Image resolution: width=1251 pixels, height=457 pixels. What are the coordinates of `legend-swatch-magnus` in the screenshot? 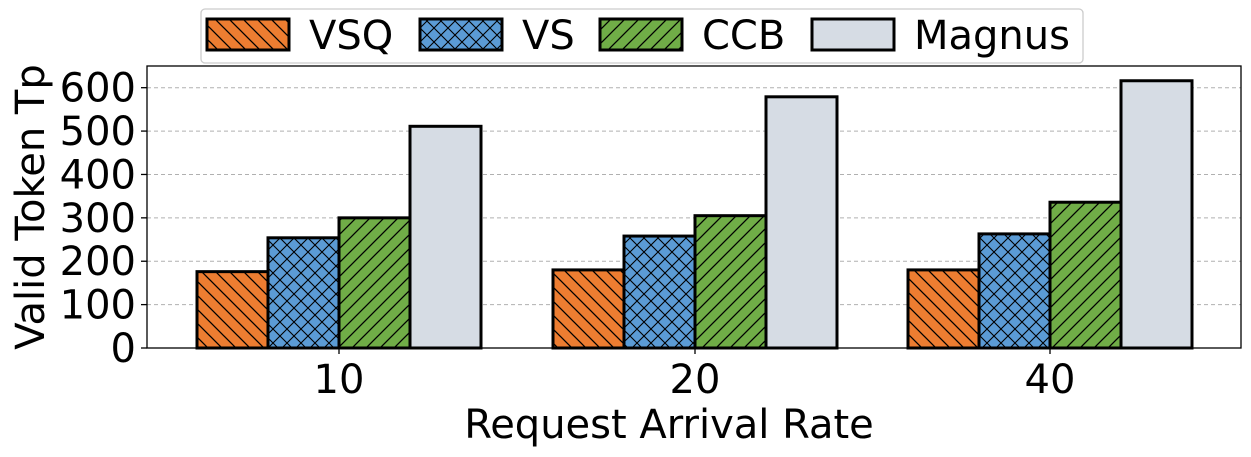 It's located at (853, 34).